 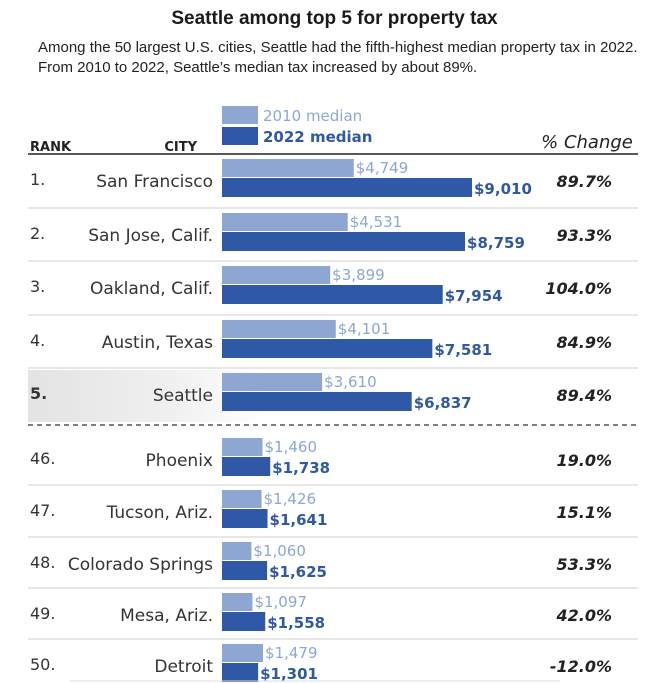 What do you see at coordinates (37, 286) in the screenshot?
I see `rank-label: 3.` at bounding box center [37, 286].